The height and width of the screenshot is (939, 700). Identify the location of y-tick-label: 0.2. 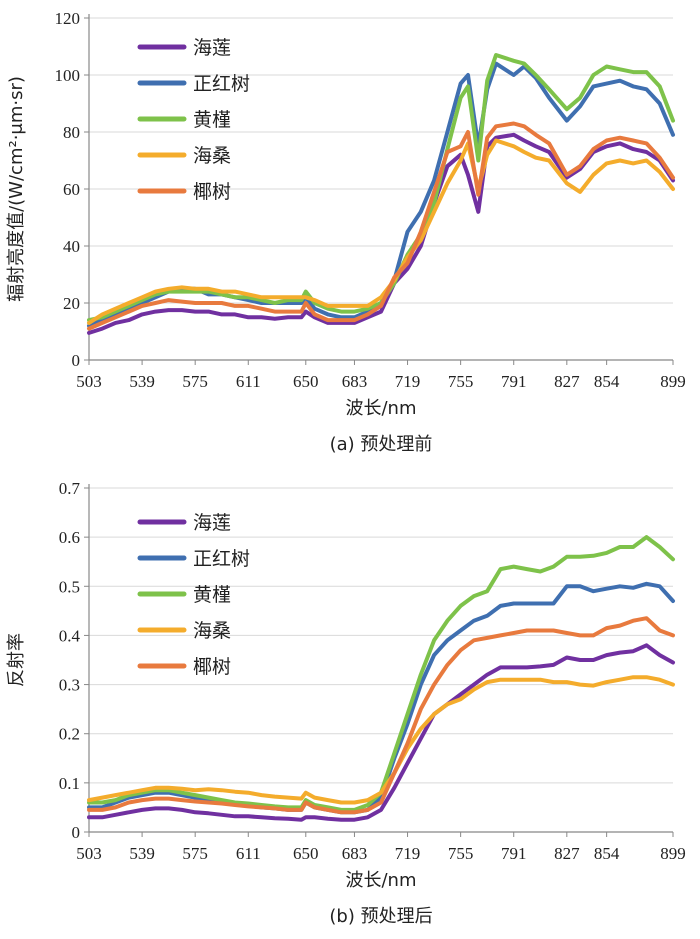
(69, 734).